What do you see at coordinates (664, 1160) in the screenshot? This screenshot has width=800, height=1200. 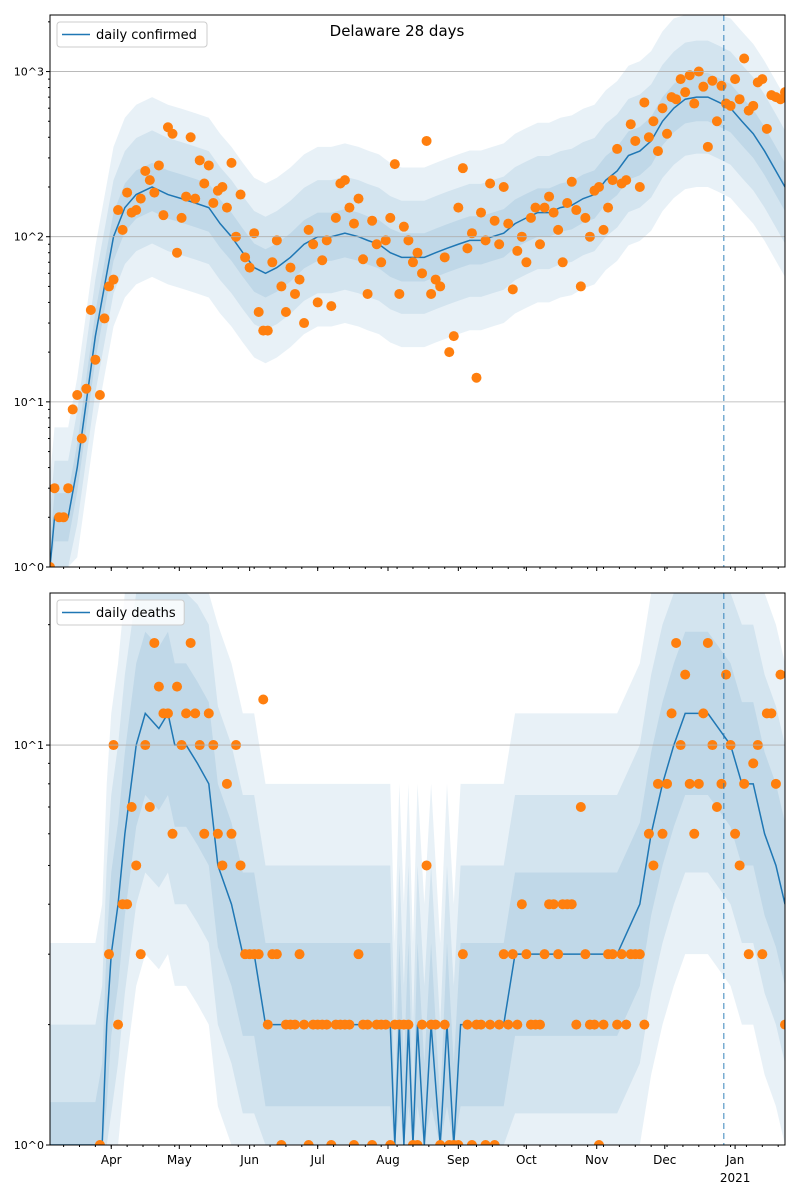 I see `x-tick-label: Dec` at bounding box center [664, 1160].